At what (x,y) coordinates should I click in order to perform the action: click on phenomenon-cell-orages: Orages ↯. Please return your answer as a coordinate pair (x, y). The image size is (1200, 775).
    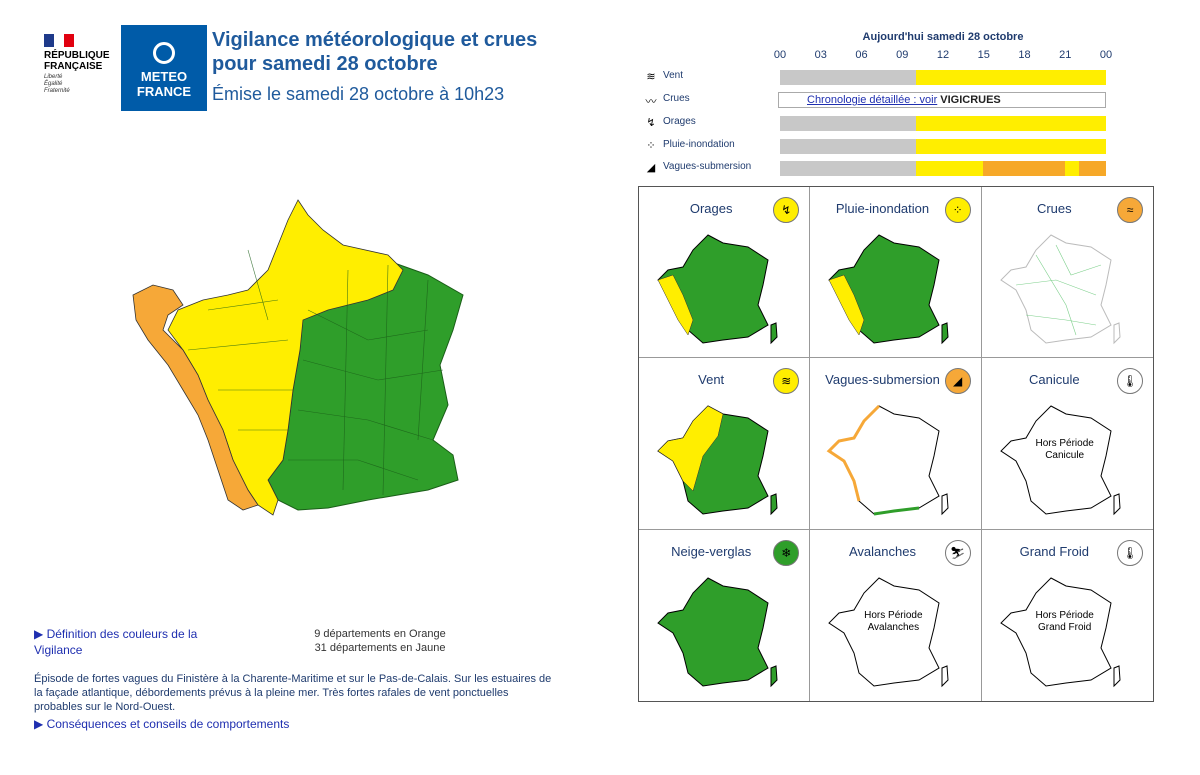
    Looking at the image, I should click on (725, 273).